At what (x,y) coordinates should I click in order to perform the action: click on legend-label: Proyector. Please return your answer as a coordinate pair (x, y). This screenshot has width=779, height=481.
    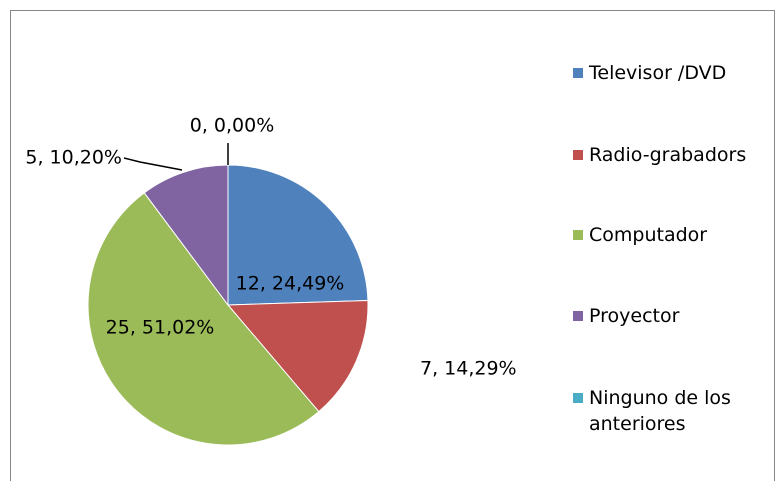
    Looking at the image, I should click on (634, 316).